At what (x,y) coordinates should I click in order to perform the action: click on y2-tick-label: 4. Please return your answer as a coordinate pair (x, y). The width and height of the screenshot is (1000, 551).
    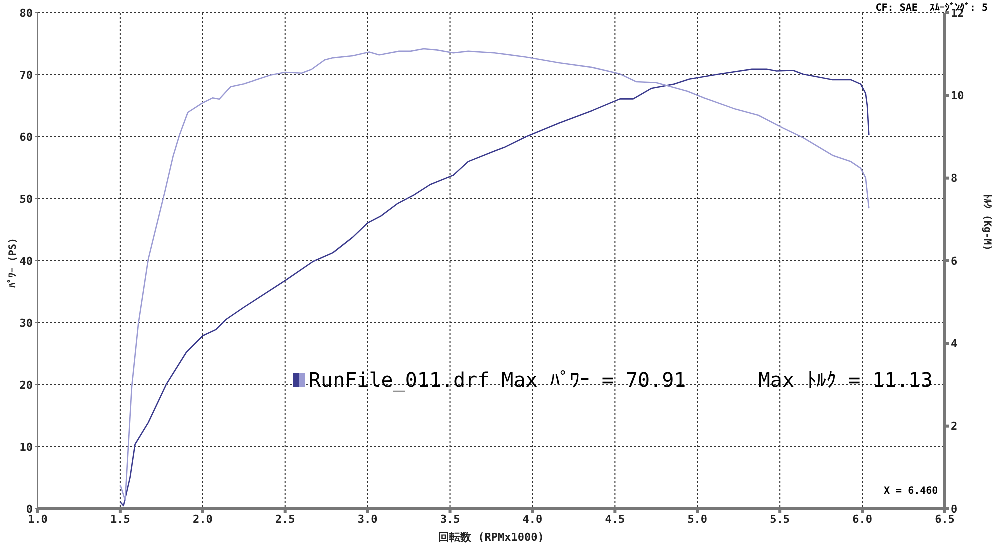
    Looking at the image, I should click on (954, 344).